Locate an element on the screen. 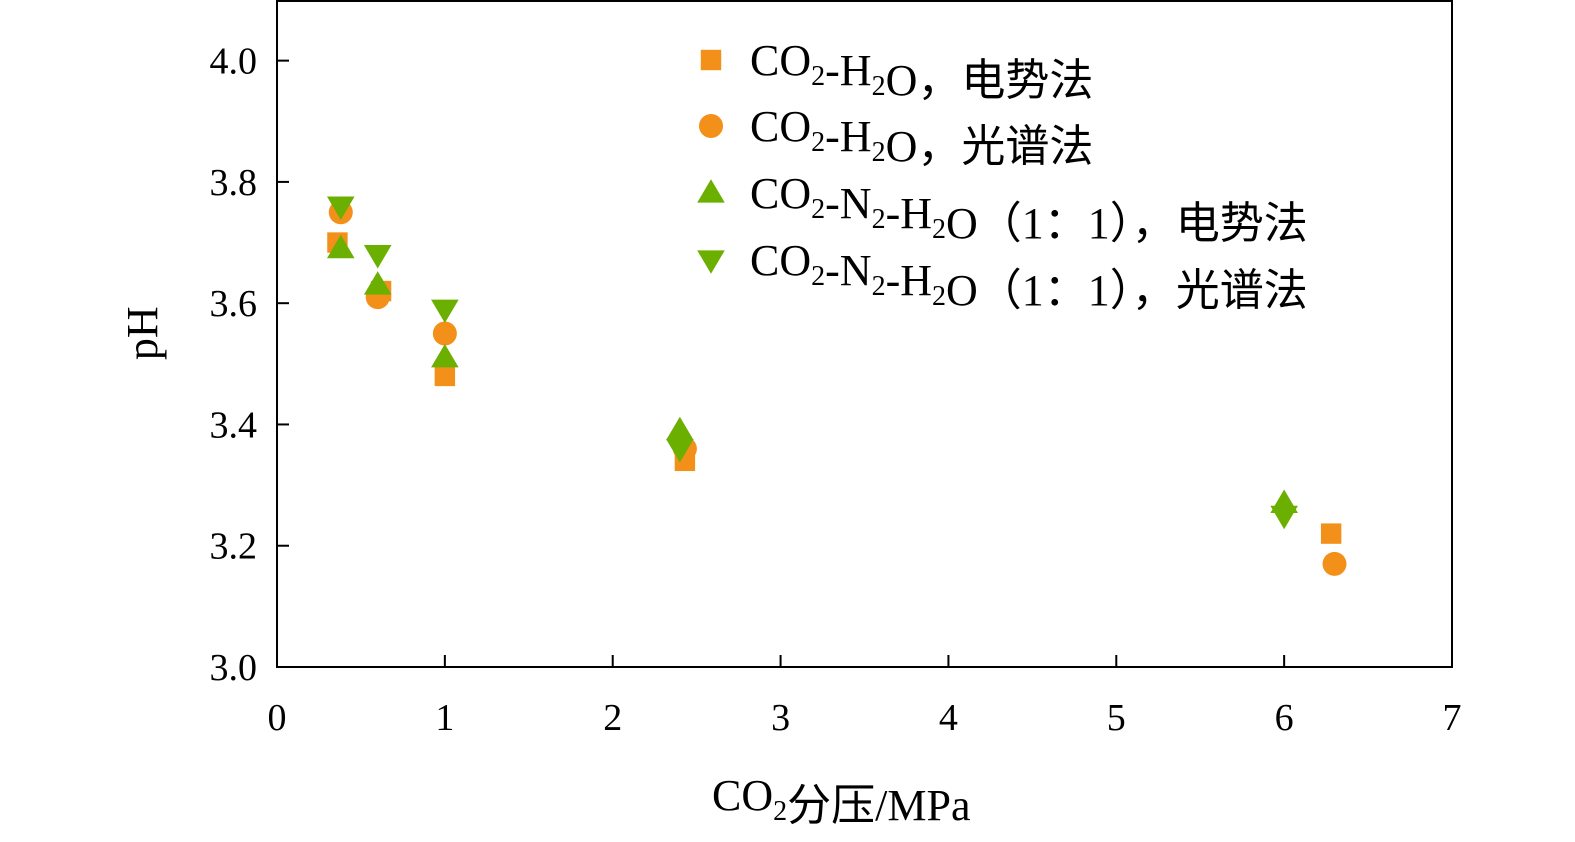 This screenshot has height=842, width=1575. x-tick-label: 6 is located at coordinates (1284, 718).